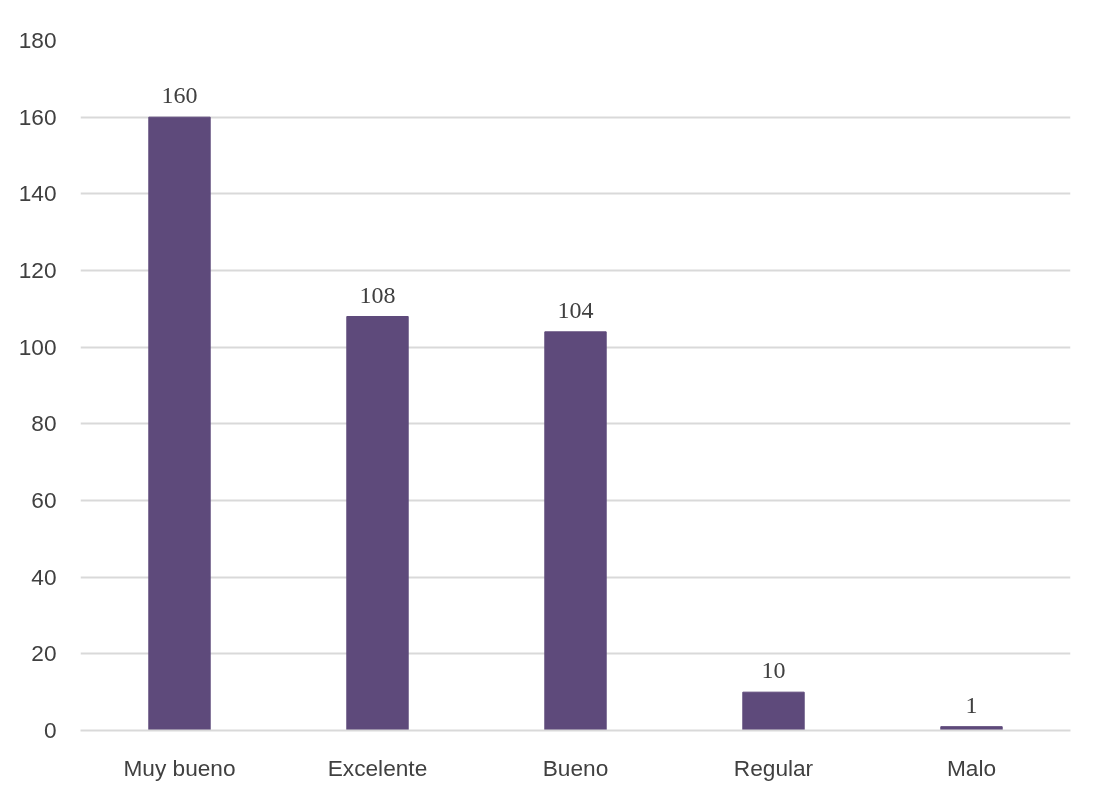 Image resolution: width=1105 pixels, height=798 pixels. I want to click on y-tick-label: 60, so click(44, 500).